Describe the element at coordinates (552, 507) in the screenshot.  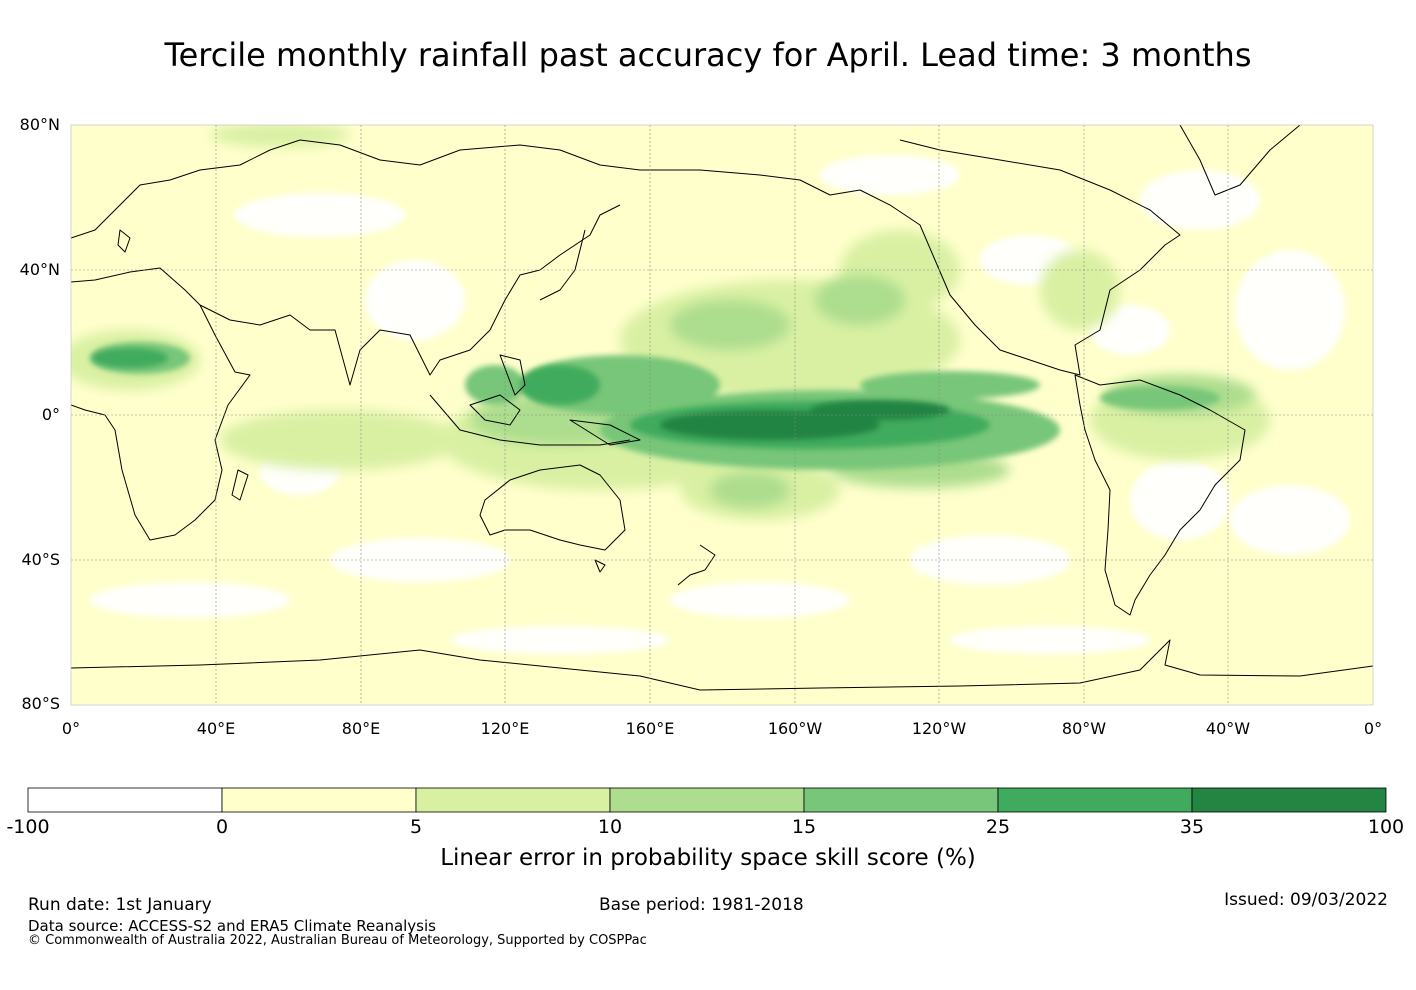
I see `coast-australia` at that location.